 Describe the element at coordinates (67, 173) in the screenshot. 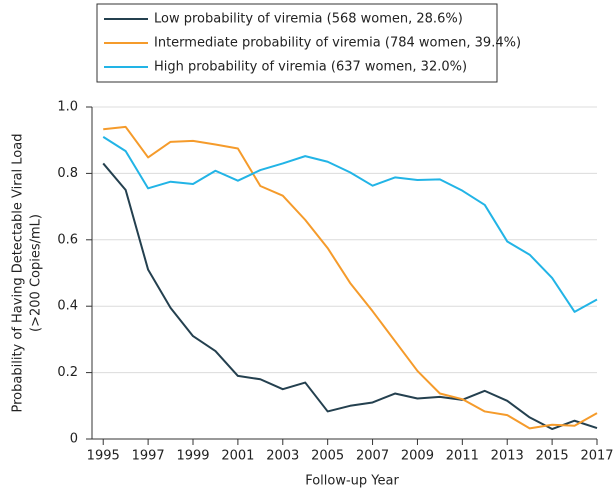

I see `y-tick-label: 0.8` at that location.